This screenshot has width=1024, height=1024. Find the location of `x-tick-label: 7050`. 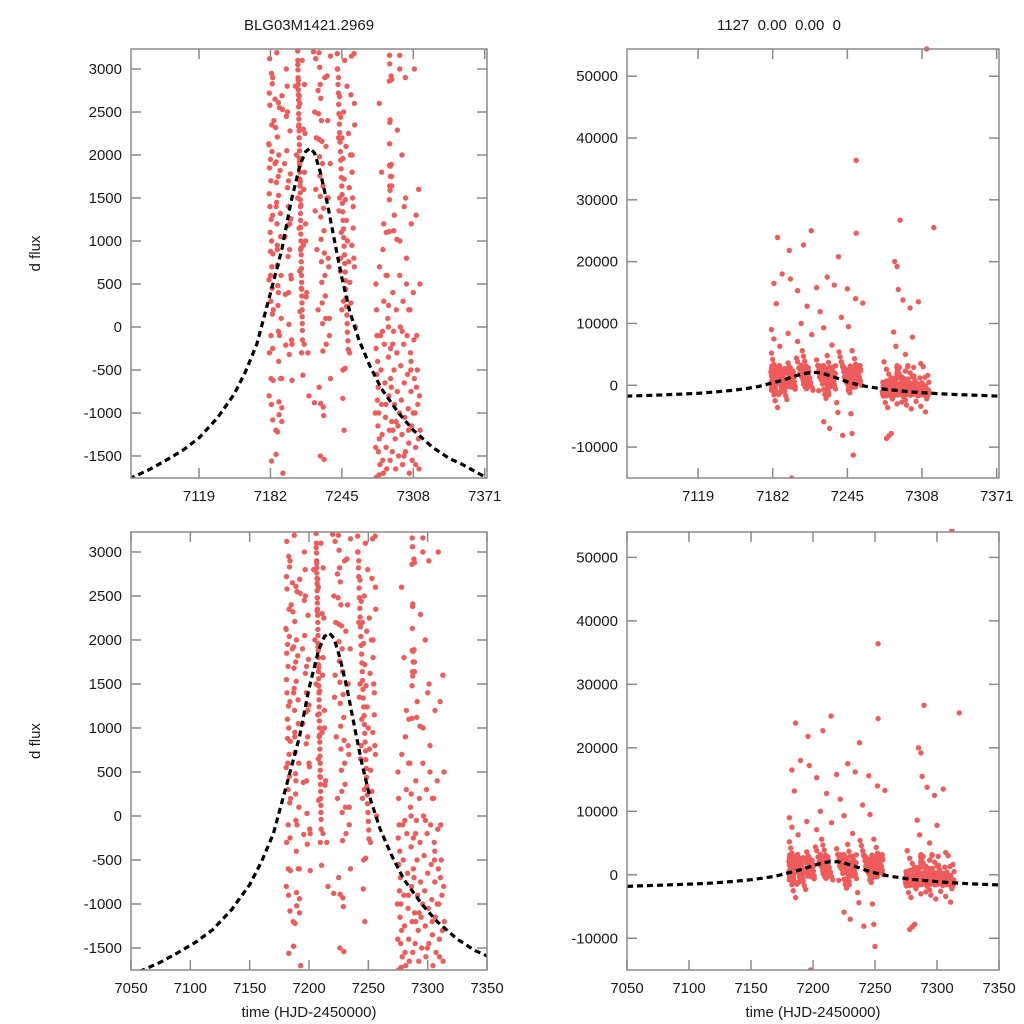

x-tick-label: 7050 is located at coordinates (626, 988).